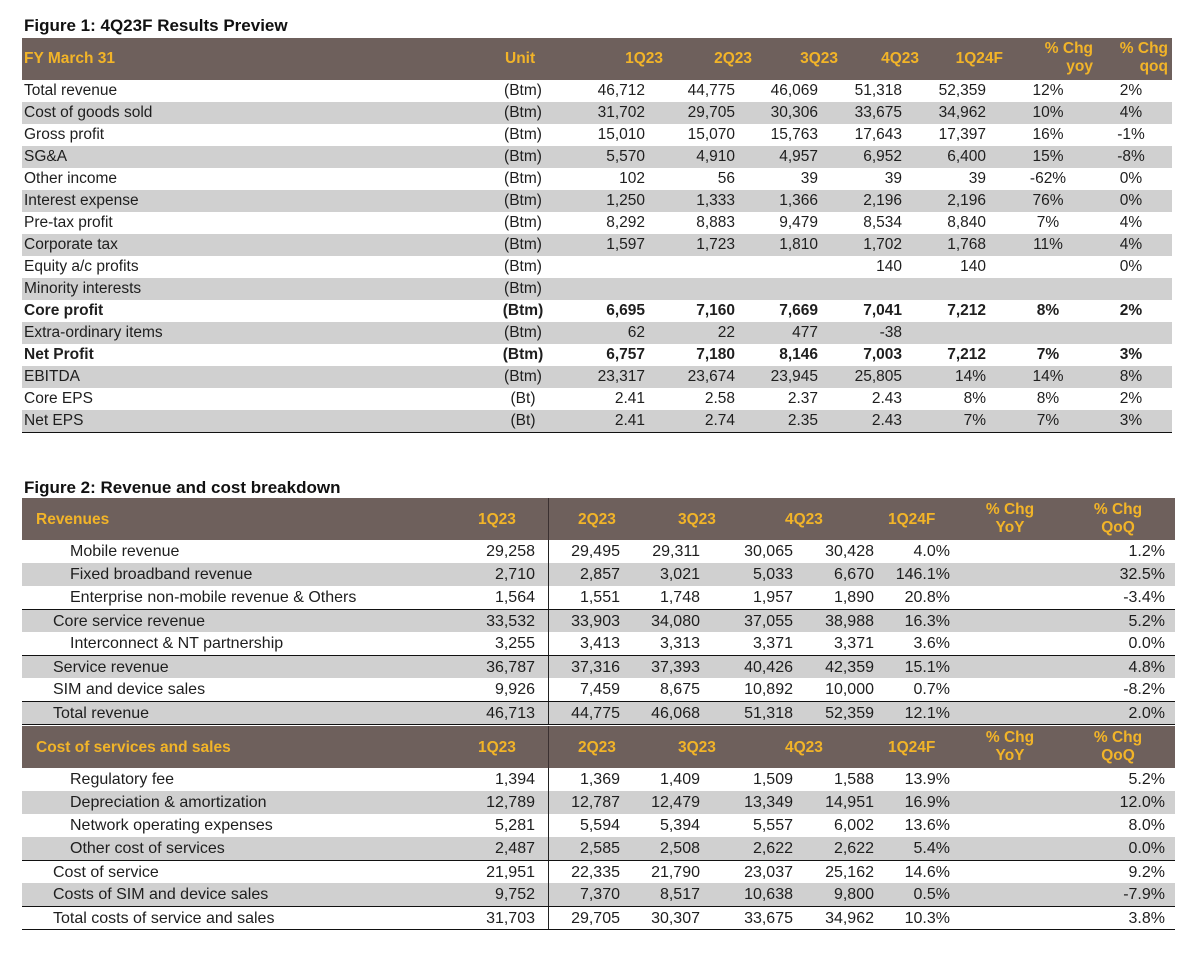 Image resolution: width=1200 pixels, height=954 pixels. I want to click on row-label: Net Profit, so click(59, 354).